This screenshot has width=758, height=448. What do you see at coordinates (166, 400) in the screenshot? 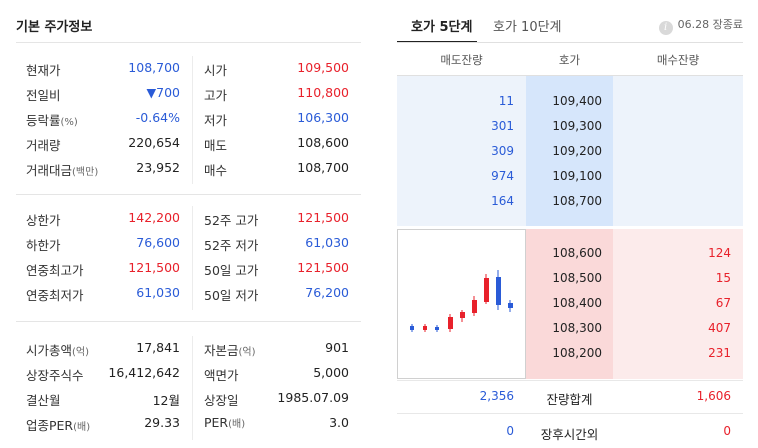
I see `info-value: 12월` at bounding box center [166, 400].